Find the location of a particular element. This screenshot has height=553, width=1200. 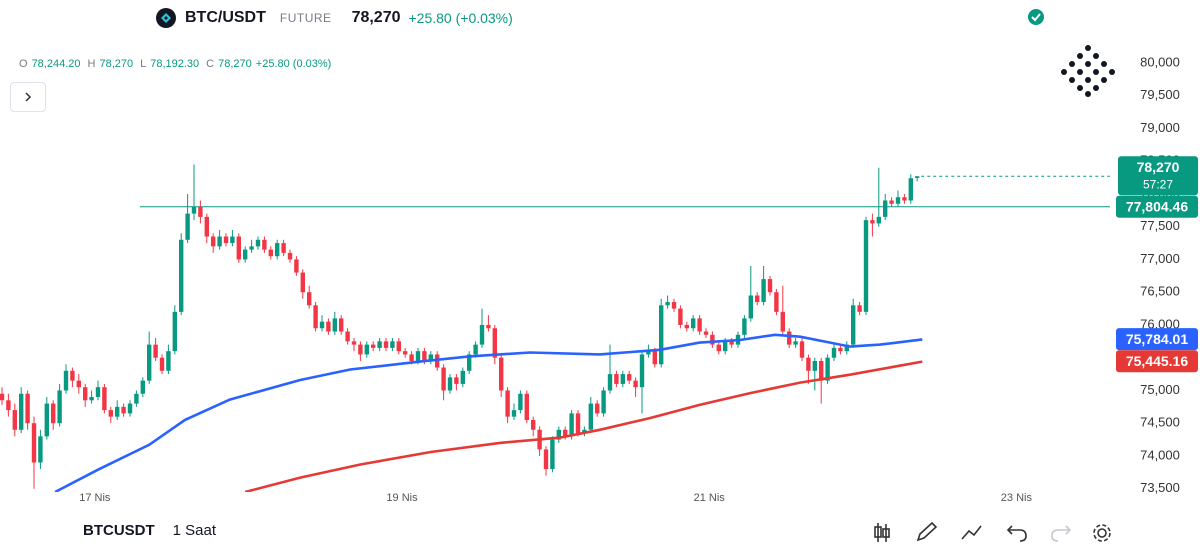

redo-button is located at coordinates (1061, 533).